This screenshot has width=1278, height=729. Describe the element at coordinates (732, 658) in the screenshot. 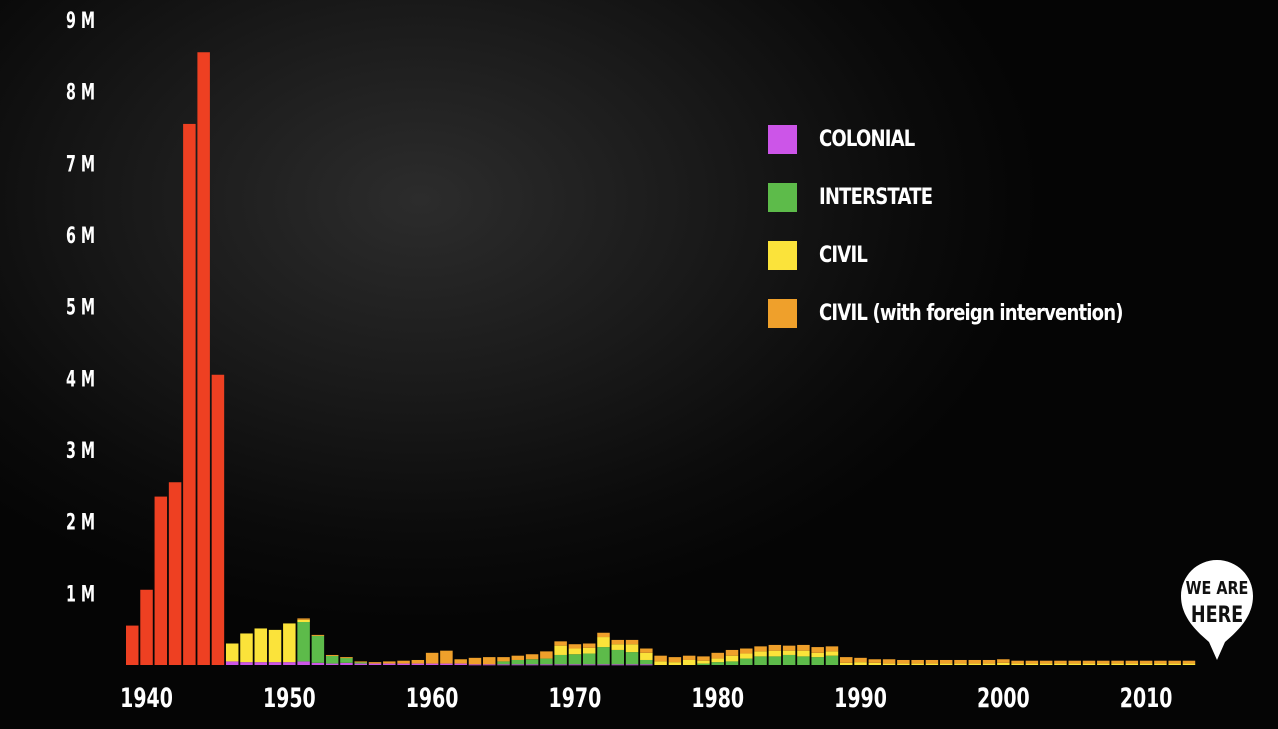

I see `bar-civil-1981` at that location.